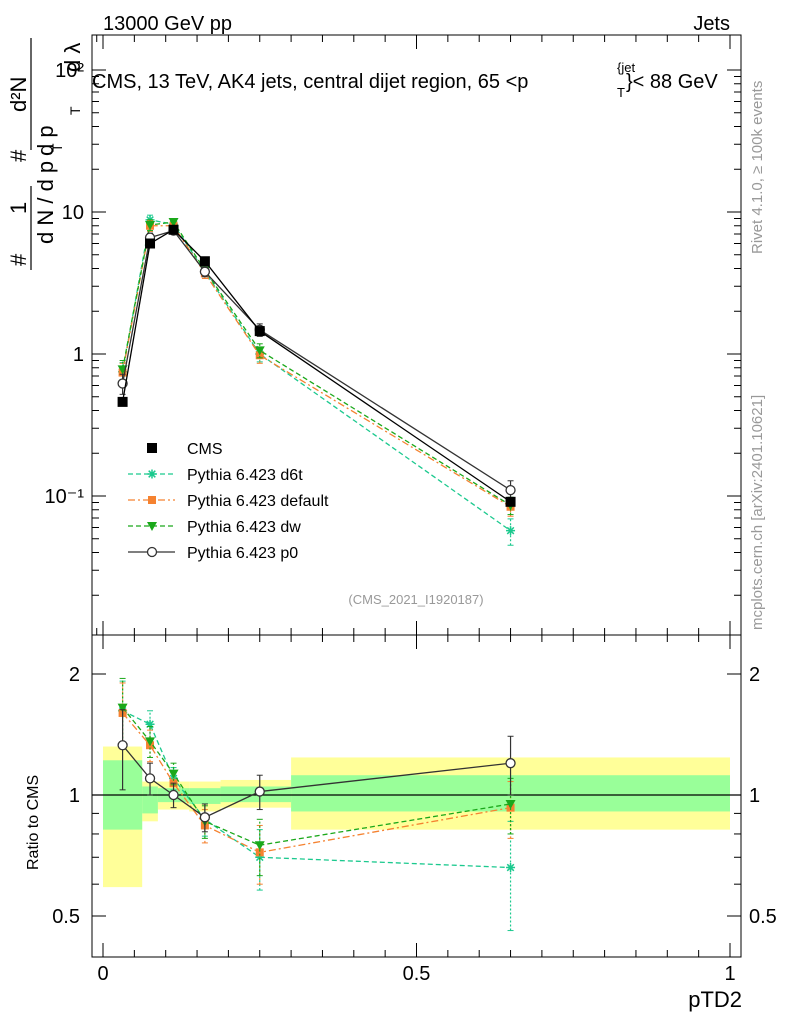 The image size is (786, 1024). Describe the element at coordinates (205, 449) in the screenshot. I see `legend-label: CMS` at that location.